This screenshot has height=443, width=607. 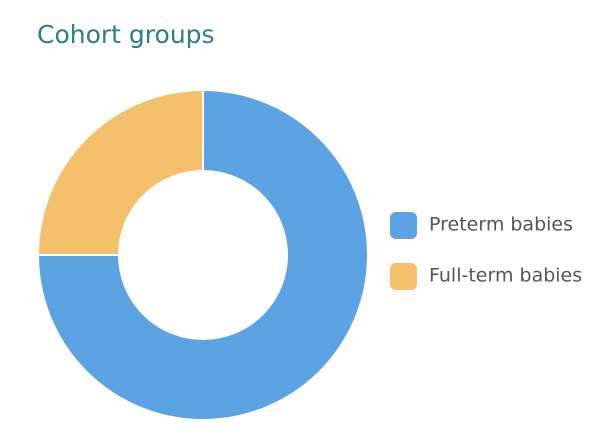 What do you see at coordinates (126, 34) in the screenshot?
I see `chart-title: Cohort groups` at bounding box center [126, 34].